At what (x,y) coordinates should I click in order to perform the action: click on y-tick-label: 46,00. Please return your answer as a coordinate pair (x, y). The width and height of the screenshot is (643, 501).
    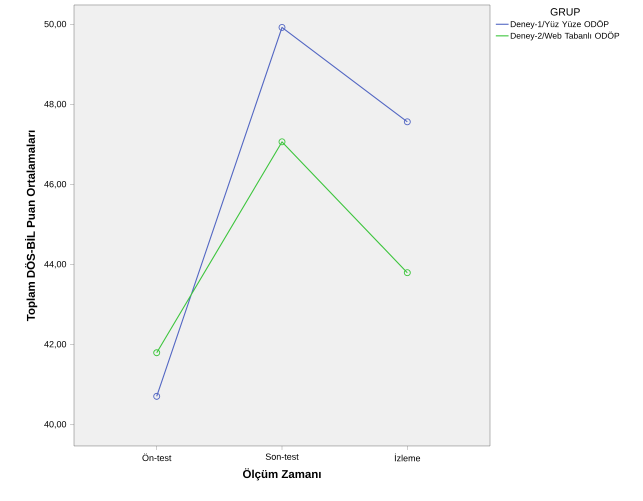
    Looking at the image, I should click on (55, 184).